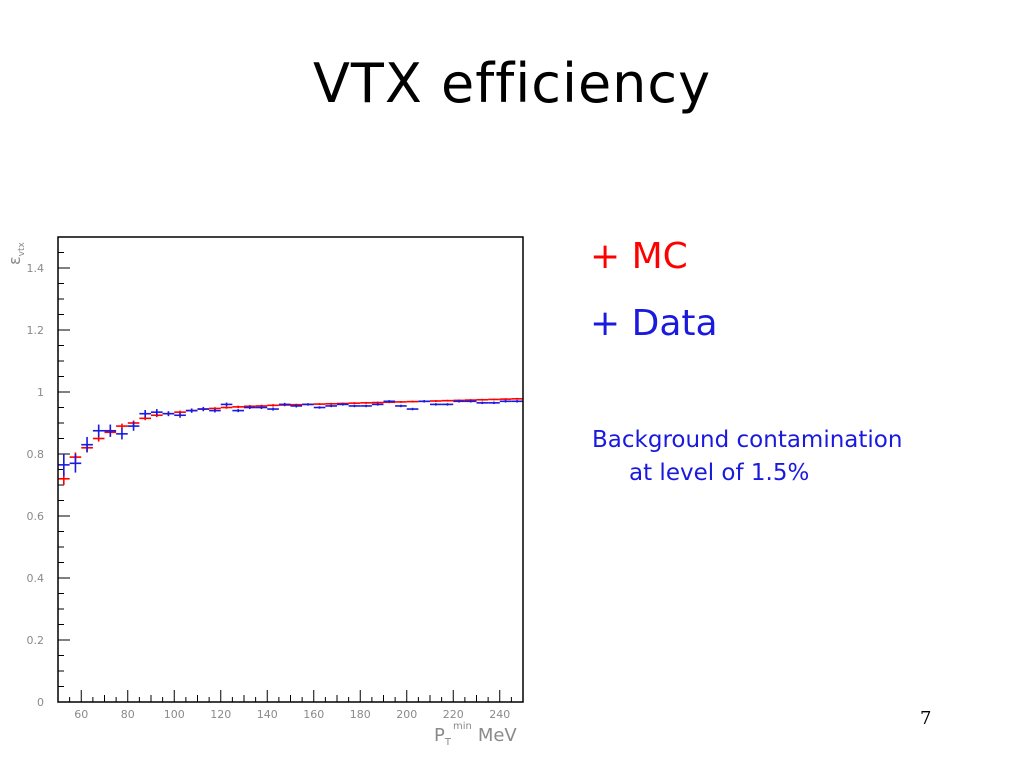 This screenshot has width=1024, height=768. Describe the element at coordinates (14, 260) in the screenshot. I see `y-axis-symbol: ε` at that location.